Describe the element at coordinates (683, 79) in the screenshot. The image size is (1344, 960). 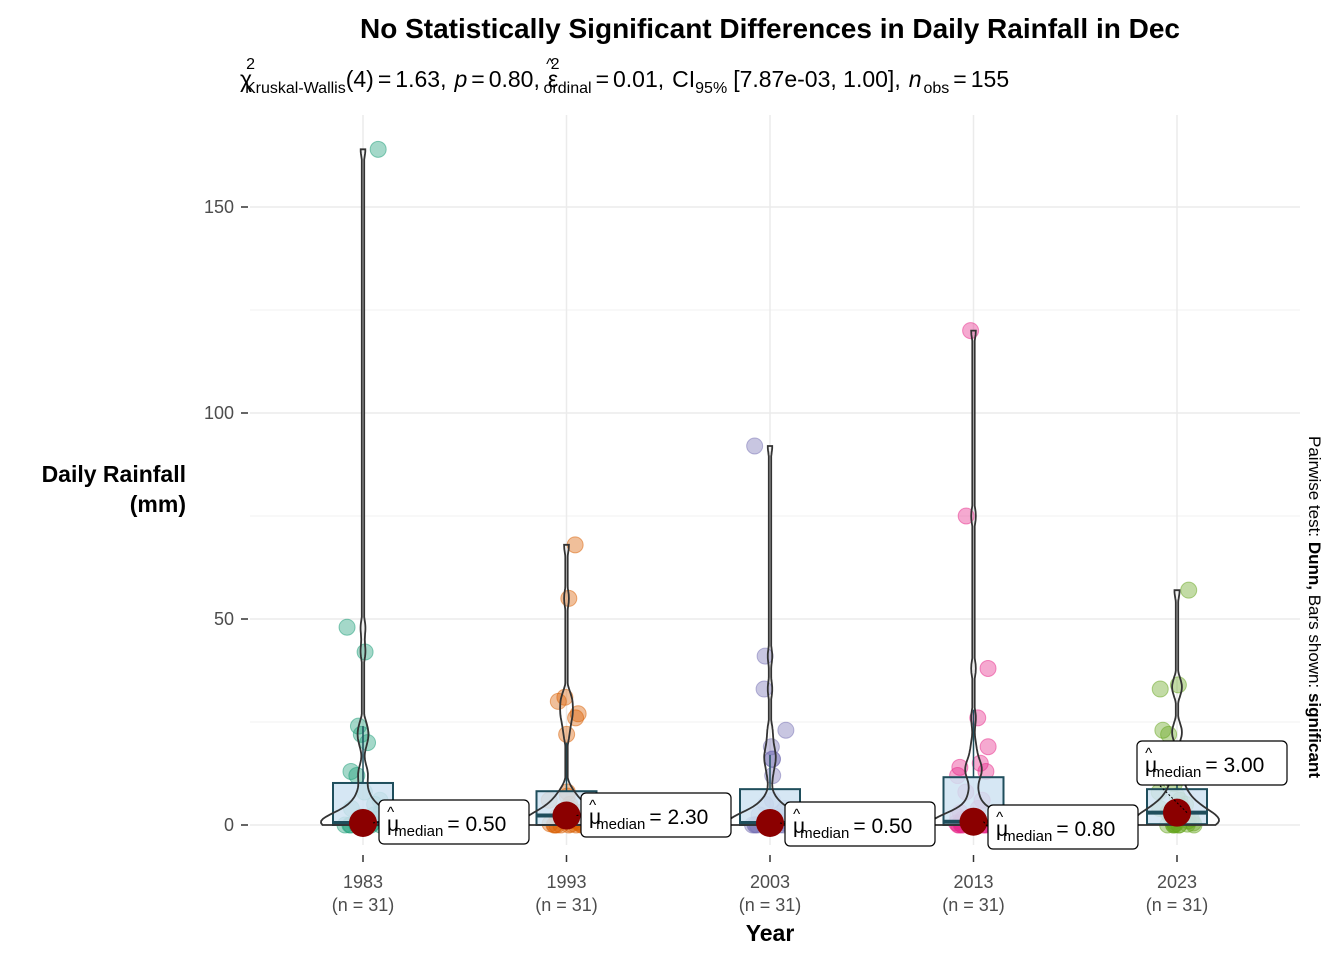
I see `subtitle-ci-label: CI` at that location.